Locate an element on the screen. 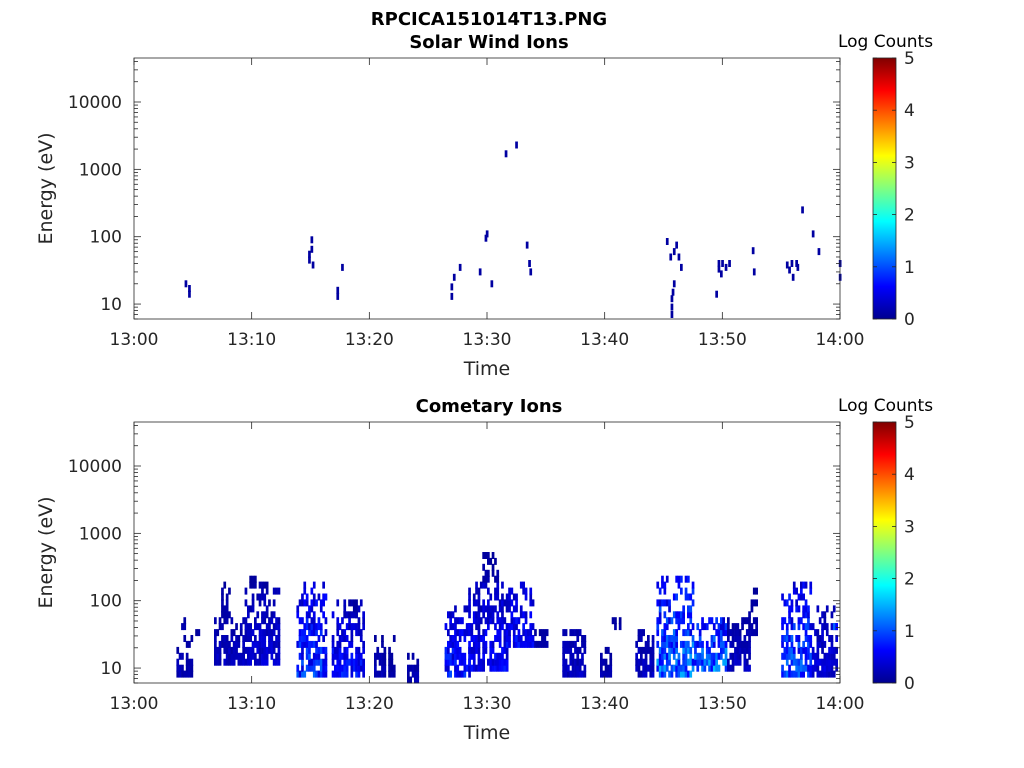  cometary-xtick-label-3: 13:30 is located at coordinates (487, 704).